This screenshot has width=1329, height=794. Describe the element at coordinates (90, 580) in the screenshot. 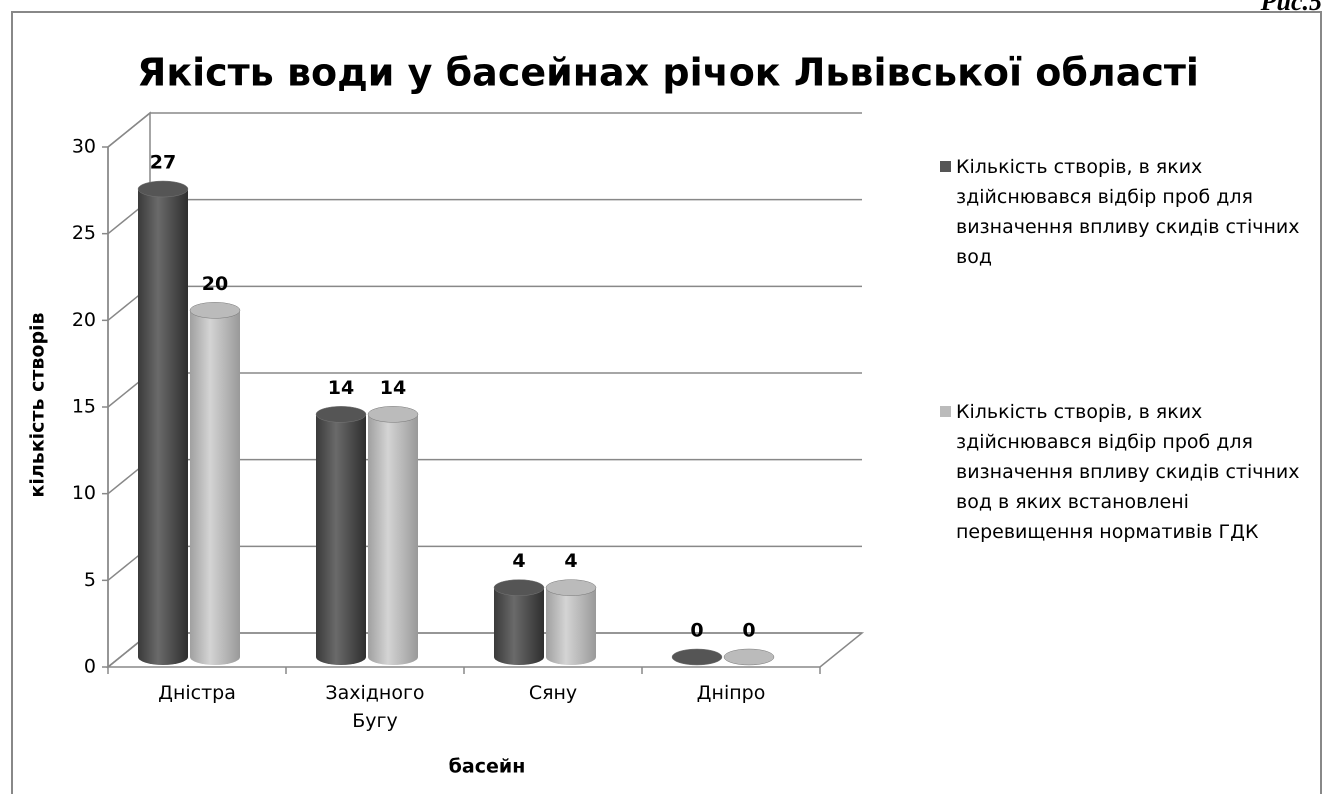

I see `y-tick-label: 5` at that location.